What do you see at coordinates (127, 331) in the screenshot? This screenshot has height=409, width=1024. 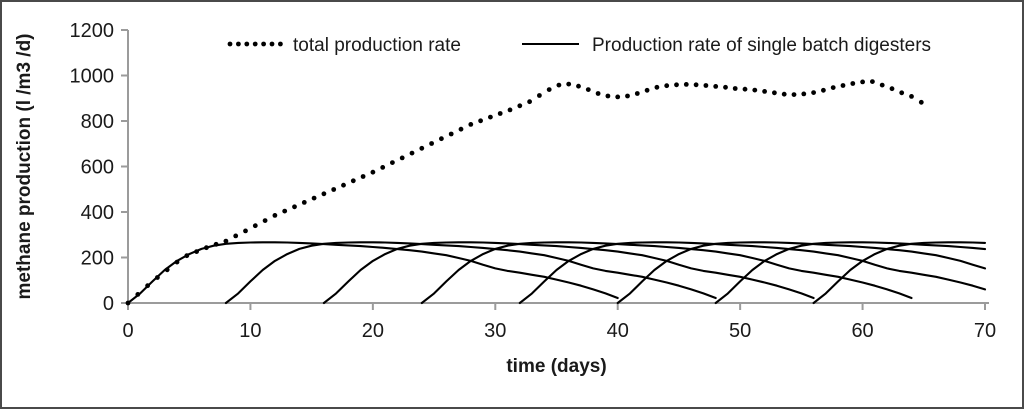 I see `tick-label: 0` at bounding box center [127, 331].